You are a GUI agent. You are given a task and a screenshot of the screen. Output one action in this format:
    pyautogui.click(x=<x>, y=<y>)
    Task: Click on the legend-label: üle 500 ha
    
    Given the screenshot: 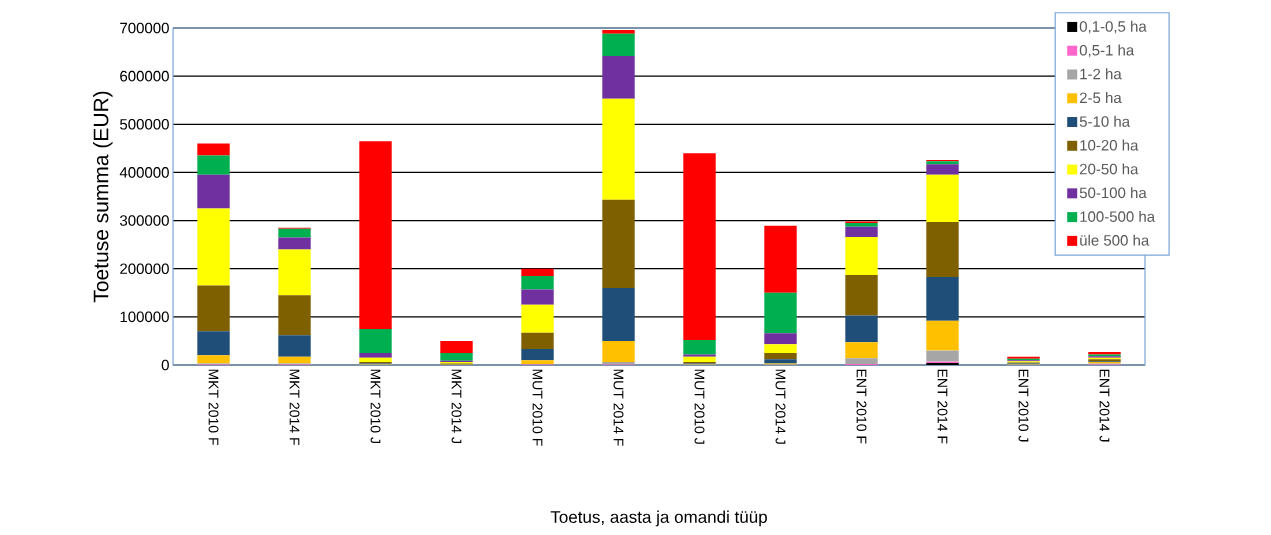 What is the action you would take?
    pyautogui.click(x=1115, y=240)
    